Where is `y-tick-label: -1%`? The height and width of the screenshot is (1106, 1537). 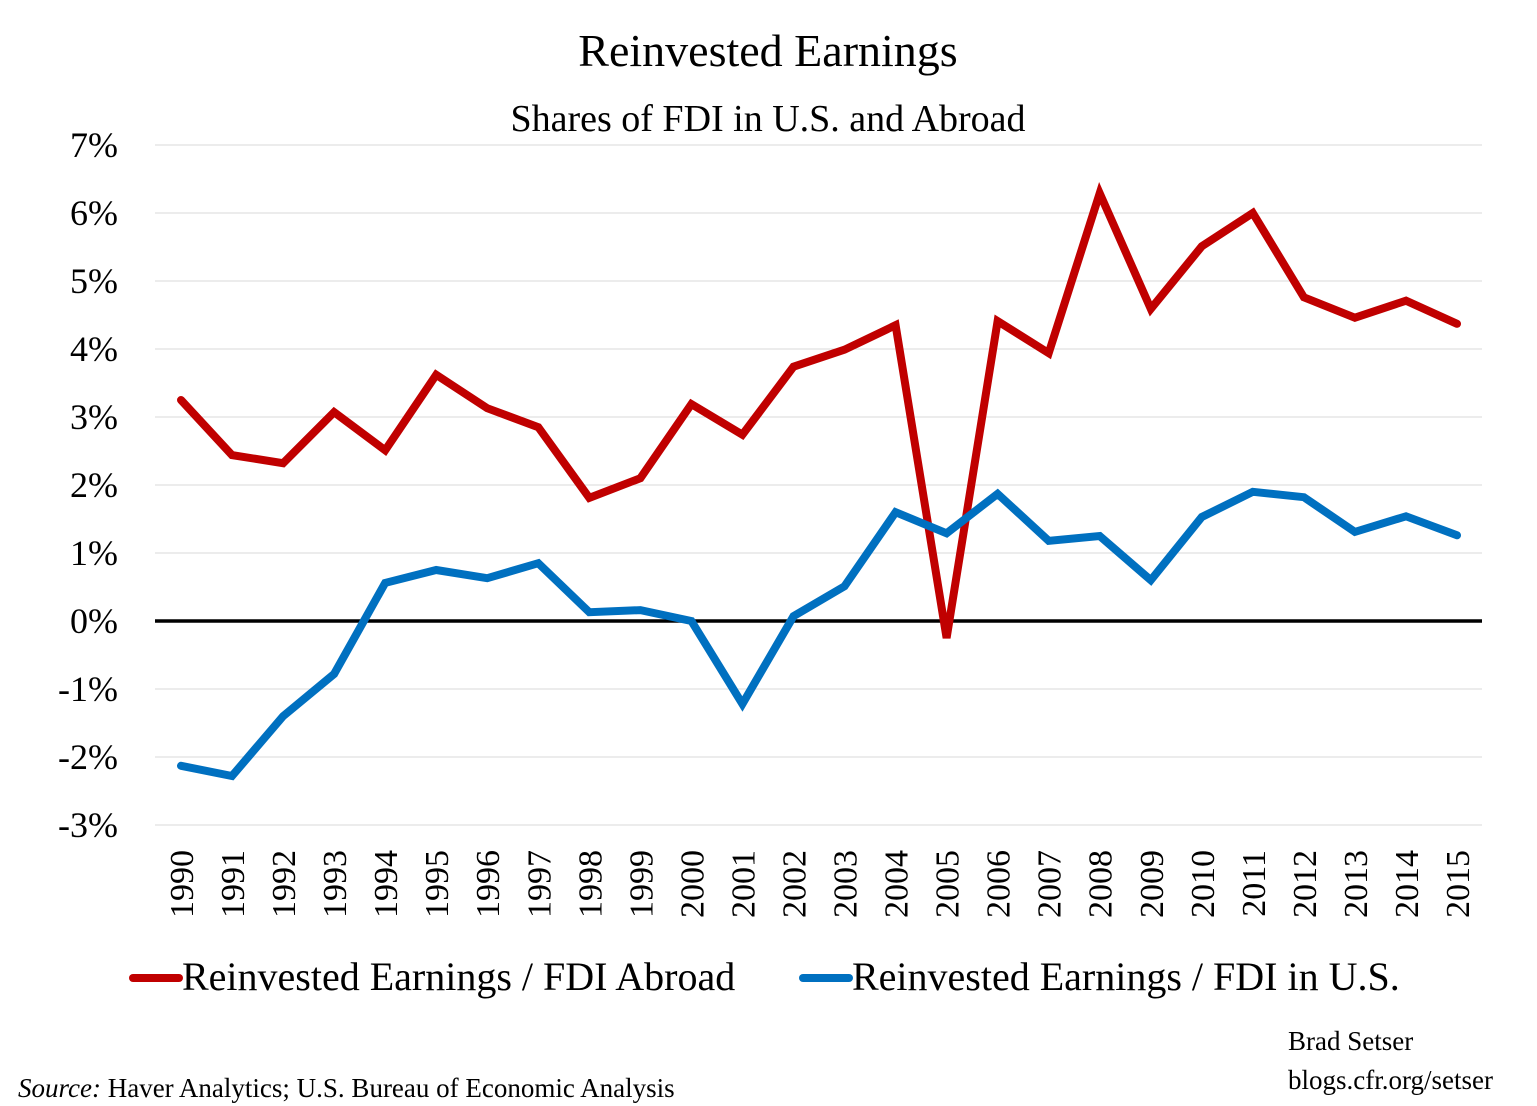 y-tick-label: -1% is located at coordinates (88, 689).